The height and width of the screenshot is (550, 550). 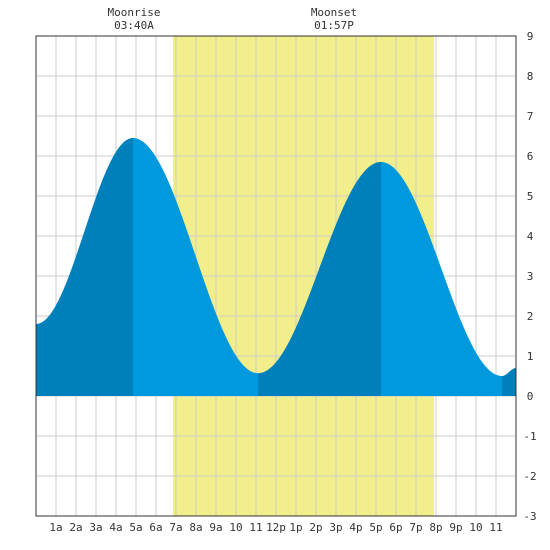 What do you see at coordinates (530, 236) in the screenshot?
I see `y-tick-label: 4` at bounding box center [530, 236].